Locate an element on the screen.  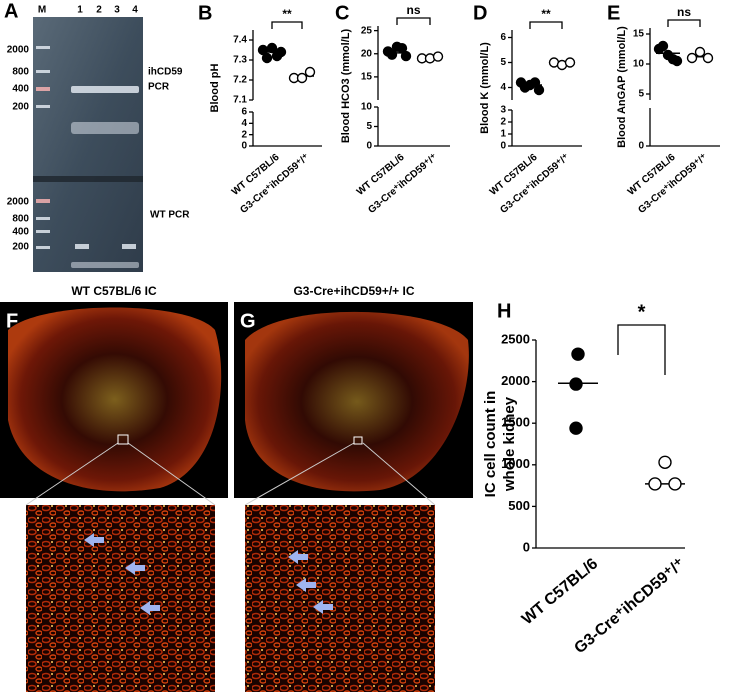
y-tick-label: 1500 is located at coordinates (515, 422).